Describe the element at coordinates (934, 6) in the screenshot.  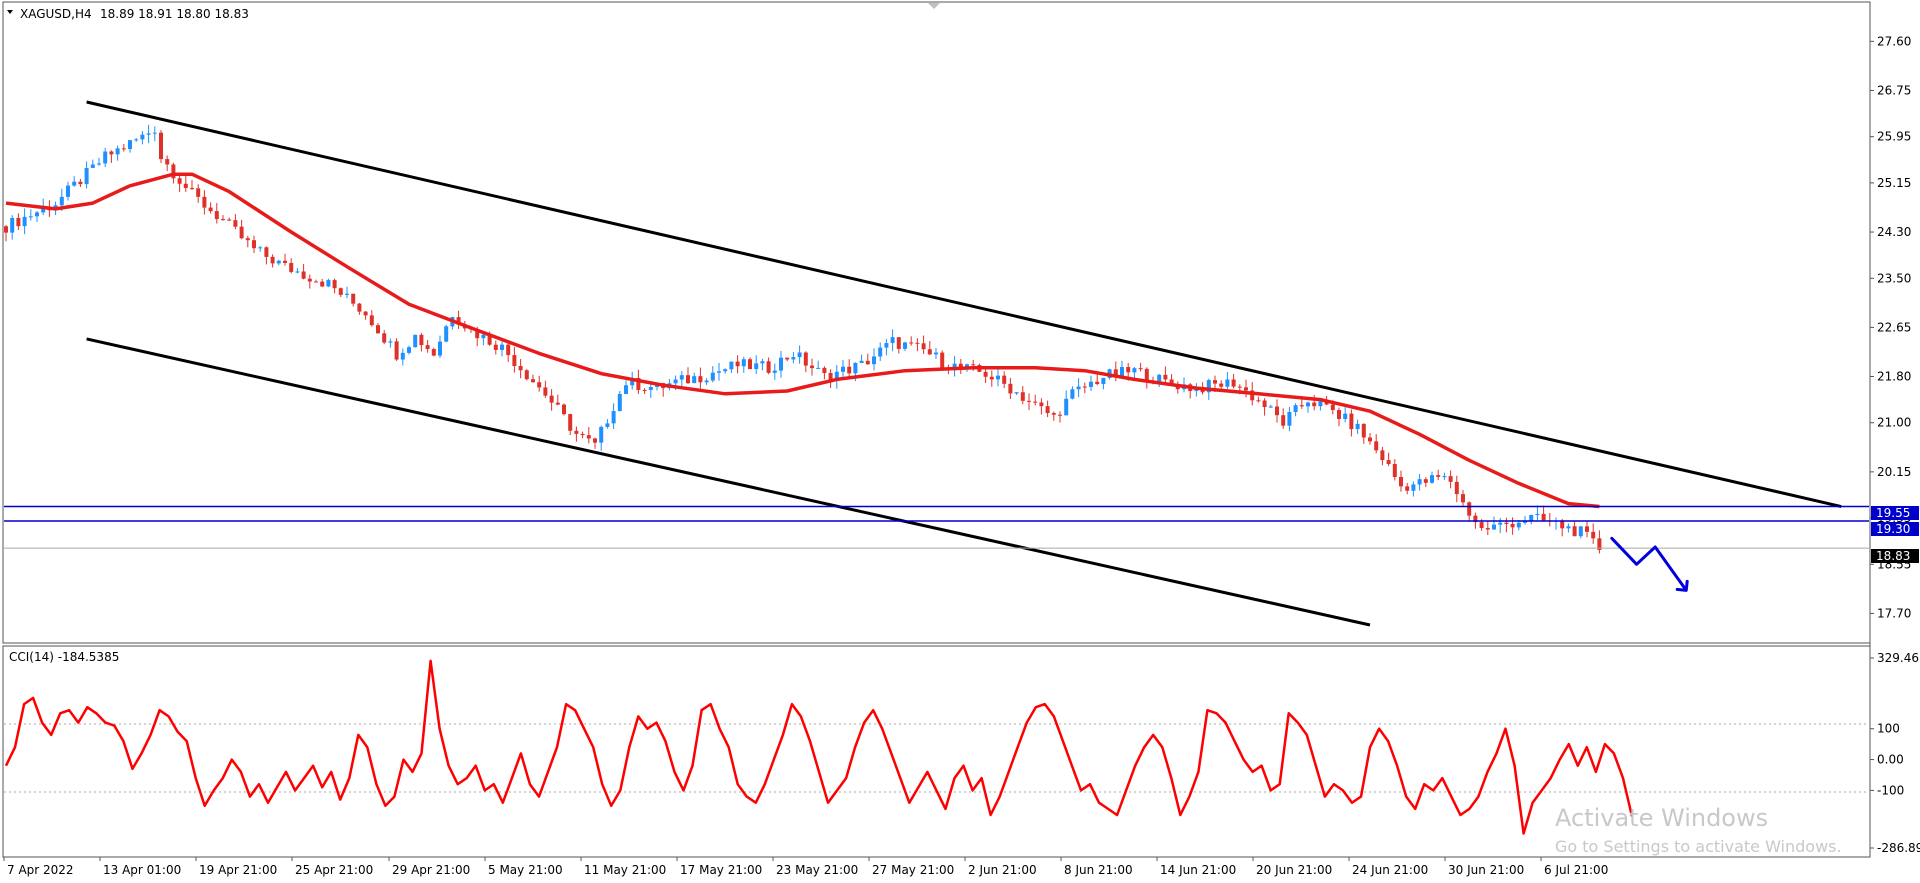
I see `panel-handle-icon` at that location.